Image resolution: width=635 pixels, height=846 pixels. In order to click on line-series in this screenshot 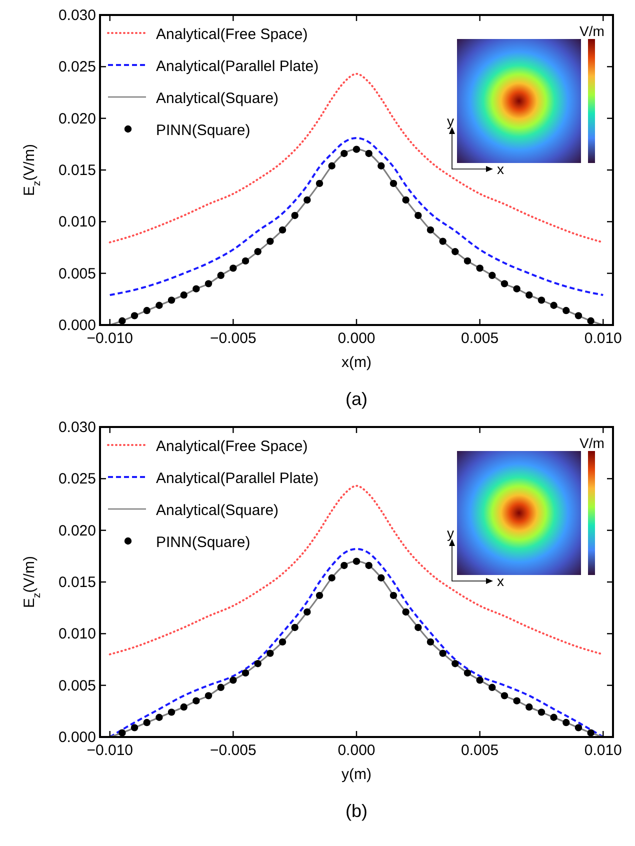, I will do `click(356, 216)`.